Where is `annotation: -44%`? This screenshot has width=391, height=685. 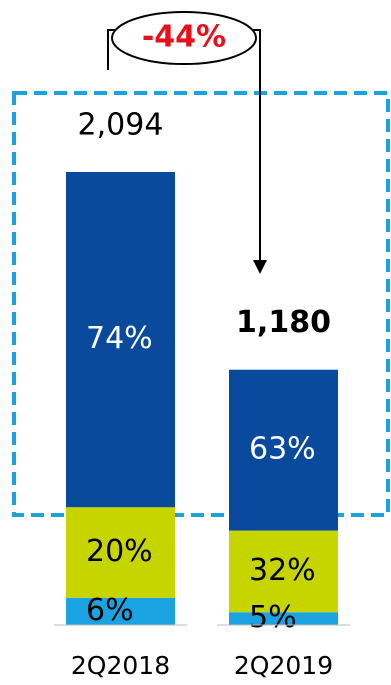 annotation: -44% is located at coordinates (184, 37).